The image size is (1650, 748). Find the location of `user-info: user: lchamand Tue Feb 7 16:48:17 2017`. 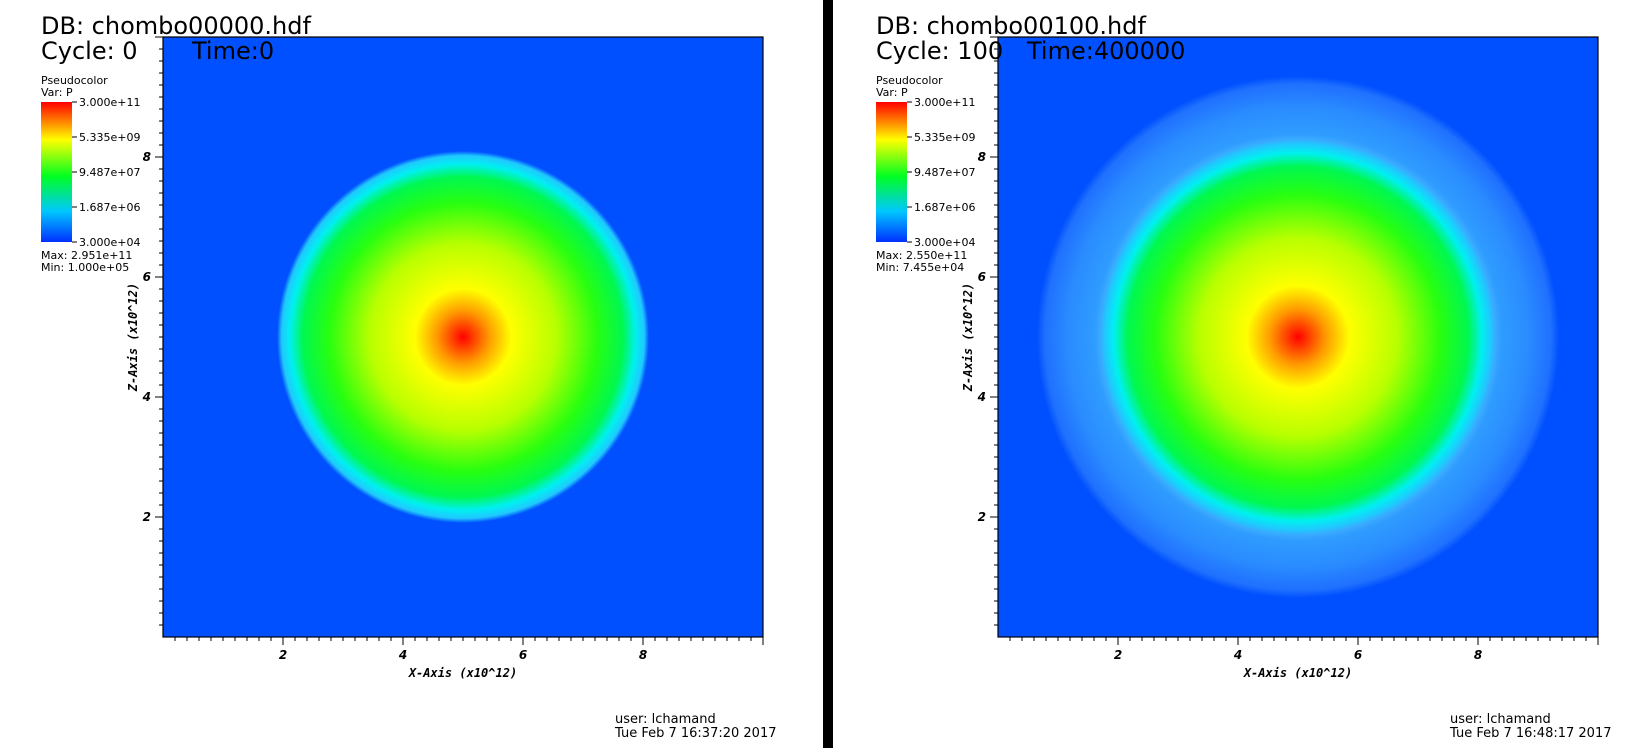

user-info: user: lchamand Tue Feb 7 16:48:17 2017 is located at coordinates (1531, 727).